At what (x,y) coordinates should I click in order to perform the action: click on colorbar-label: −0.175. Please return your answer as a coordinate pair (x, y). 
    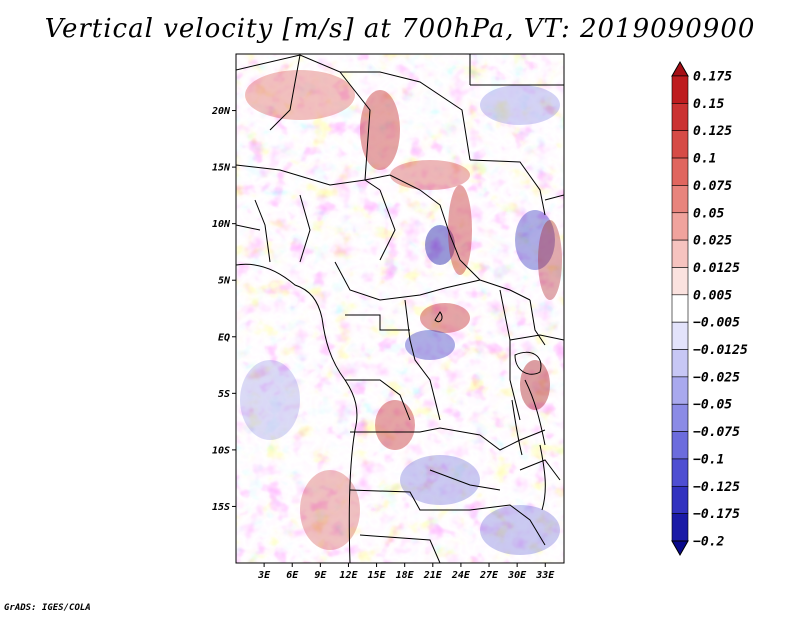
    Looking at the image, I should click on (716, 514).